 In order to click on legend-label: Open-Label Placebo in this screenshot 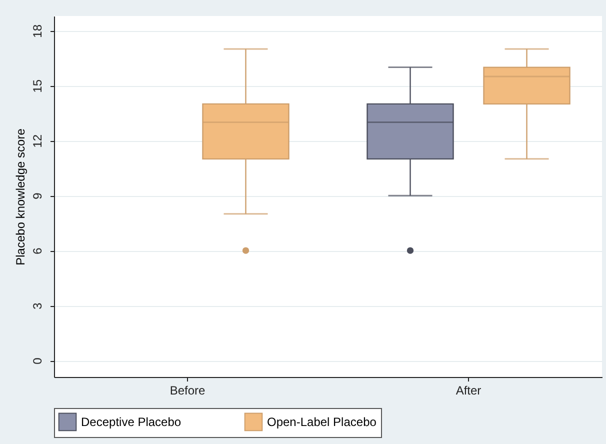, I will do `click(322, 421)`.